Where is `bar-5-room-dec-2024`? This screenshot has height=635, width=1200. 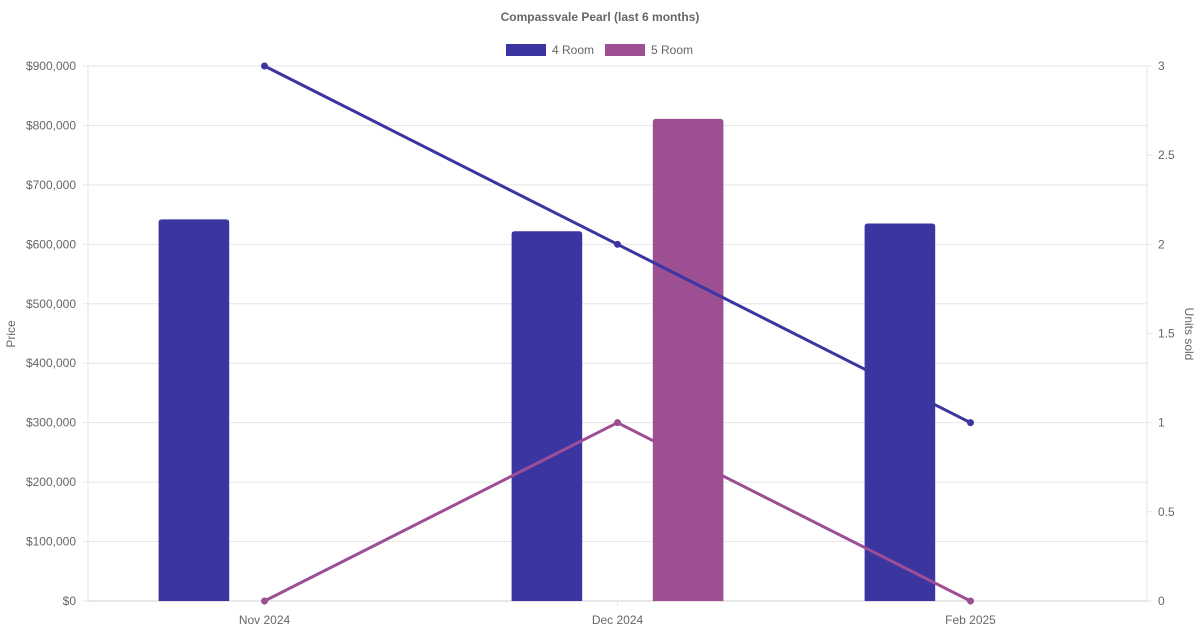
bar-5-room-dec-2024 is located at coordinates (688, 360).